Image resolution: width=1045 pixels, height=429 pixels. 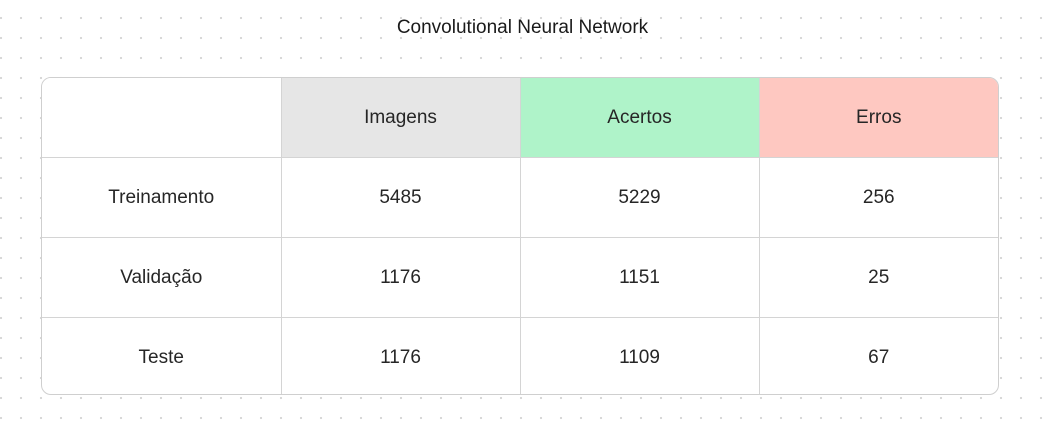 I want to click on row-label: Treinamento, so click(x=162, y=197).